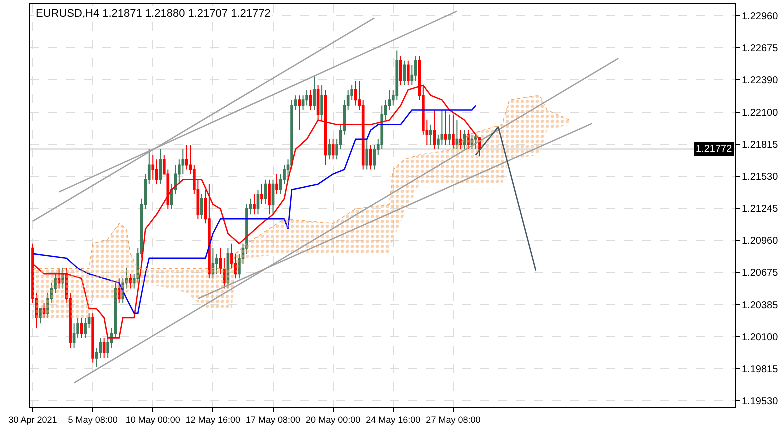 This screenshot has width=782, height=428. What do you see at coordinates (760, 338) in the screenshot?
I see `y-tick-label: 1.20100` at bounding box center [760, 338].